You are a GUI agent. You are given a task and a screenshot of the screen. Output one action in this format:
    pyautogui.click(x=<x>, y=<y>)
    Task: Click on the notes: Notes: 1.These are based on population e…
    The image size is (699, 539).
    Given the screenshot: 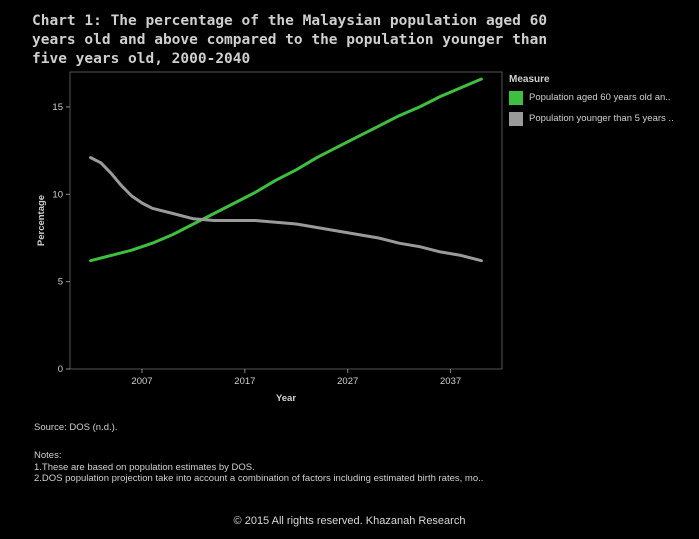 What is the action you would take?
    pyautogui.click(x=258, y=467)
    